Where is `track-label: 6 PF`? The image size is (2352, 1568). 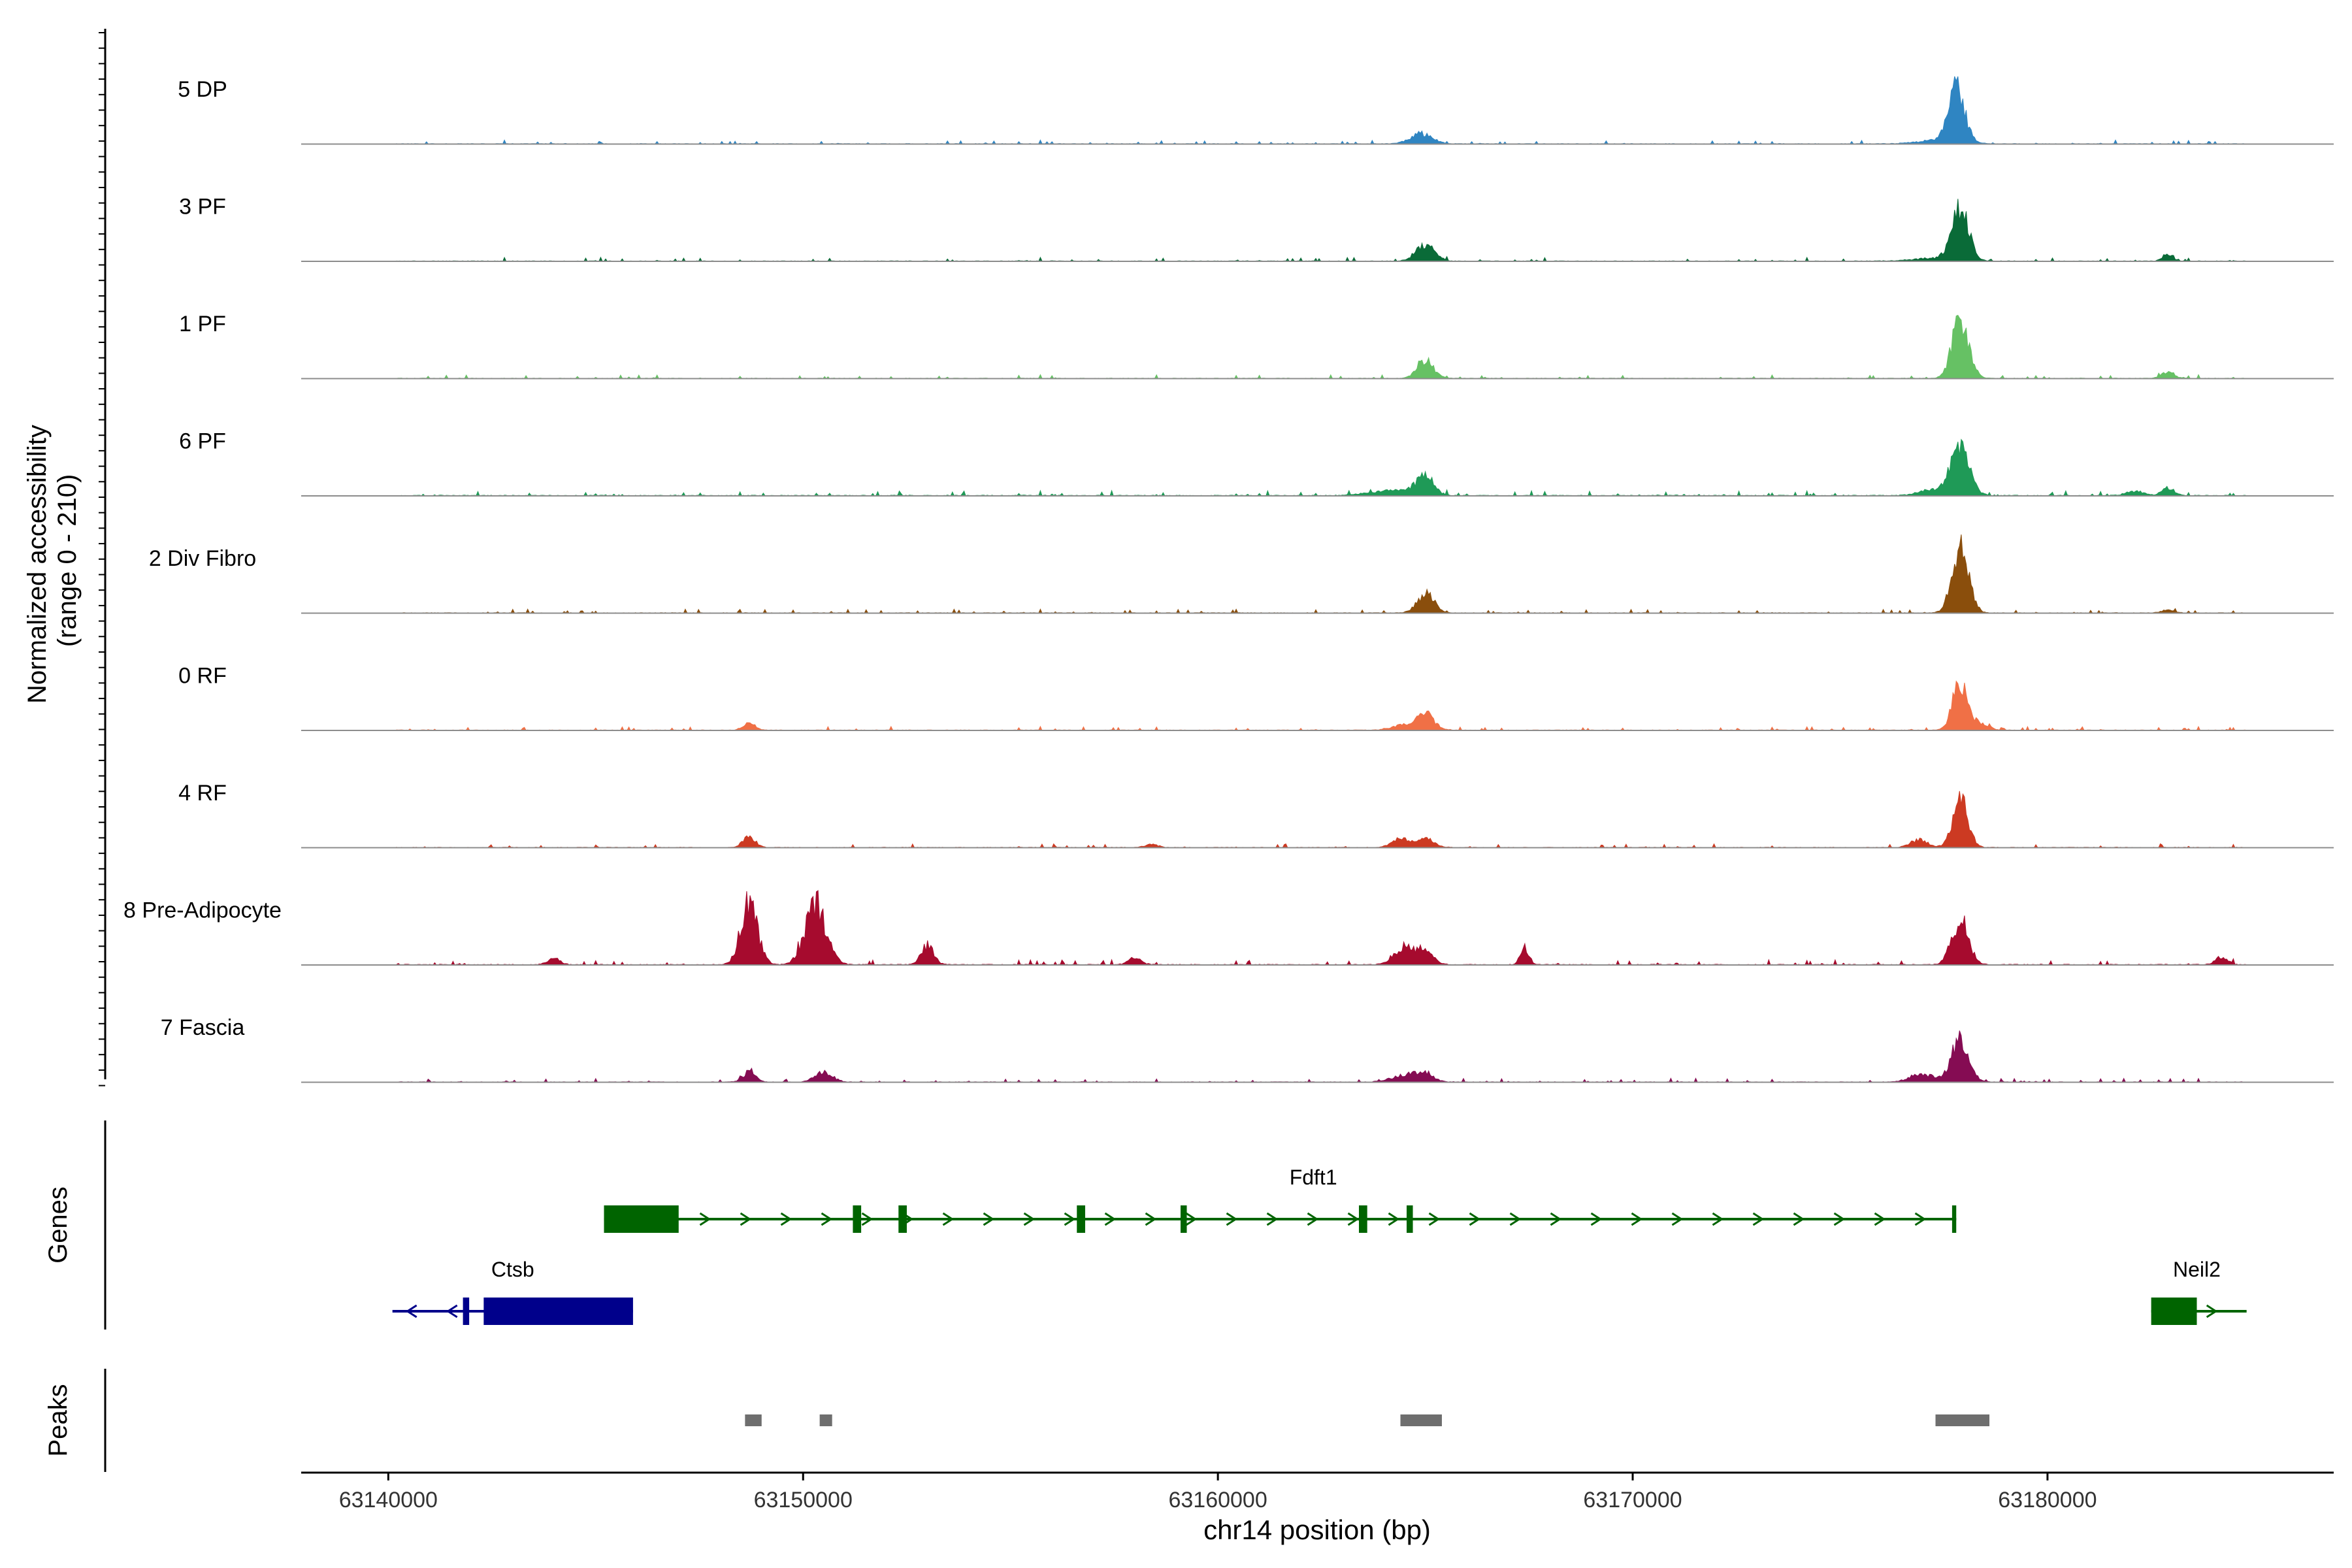
track-label: 6 PF is located at coordinates (202, 441).